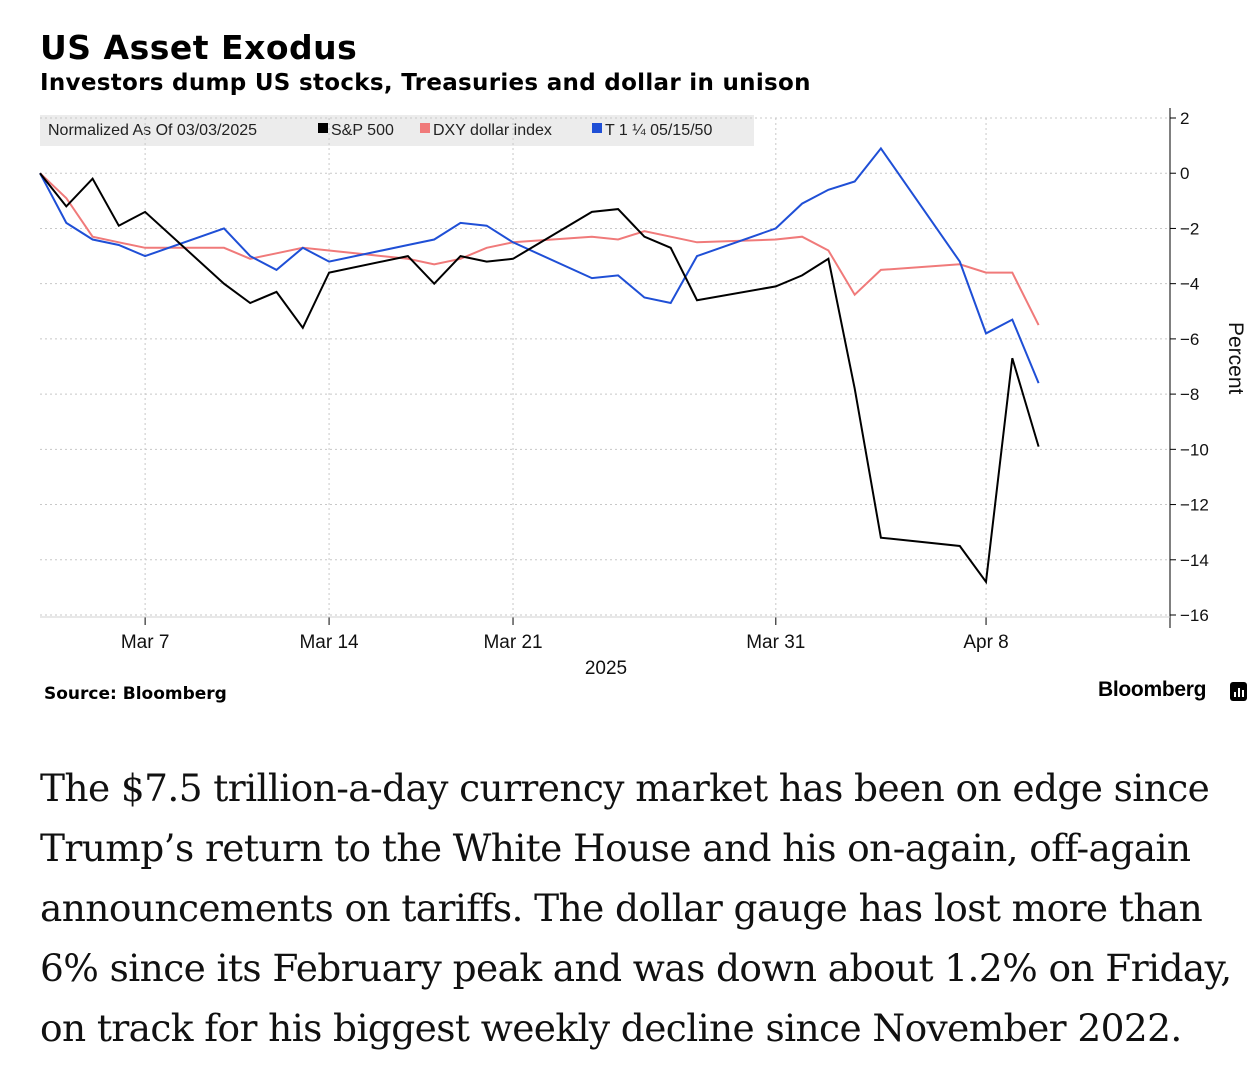 The height and width of the screenshot is (1076, 1254). Describe the element at coordinates (135, 694) in the screenshot. I see `source-note: Source: Bloomberg` at that location.